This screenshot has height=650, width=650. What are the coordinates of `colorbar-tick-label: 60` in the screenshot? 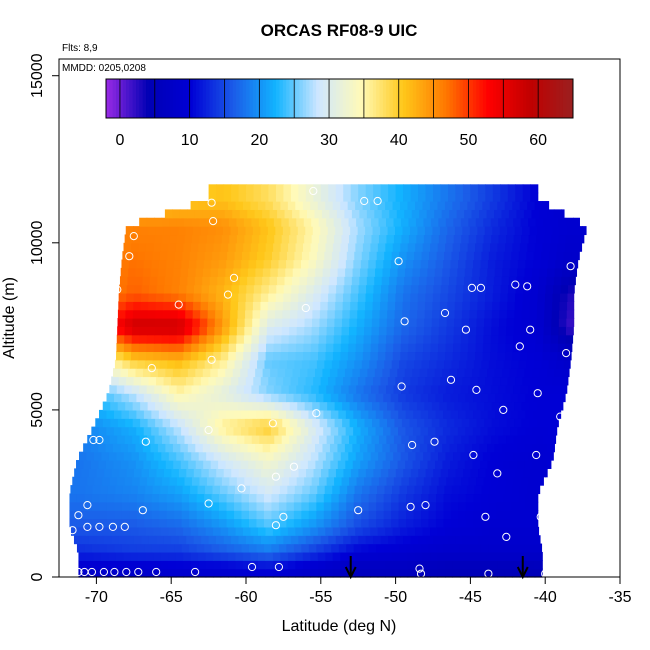 It's located at (538, 140).